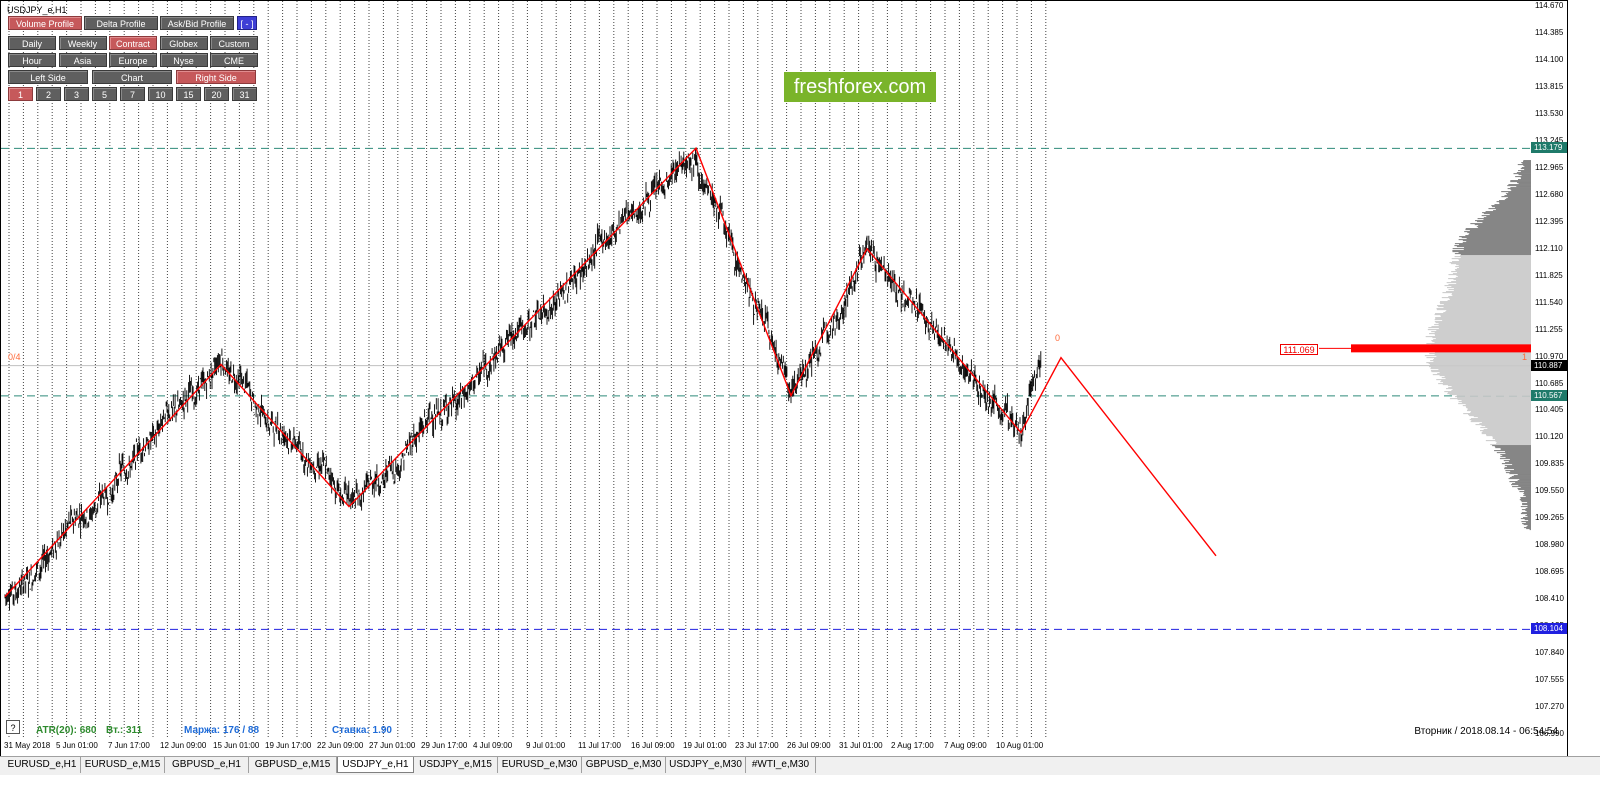 The width and height of the screenshot is (1600, 791). What do you see at coordinates (82, 43) in the screenshot?
I see `btn-weekly: Weekly` at bounding box center [82, 43].